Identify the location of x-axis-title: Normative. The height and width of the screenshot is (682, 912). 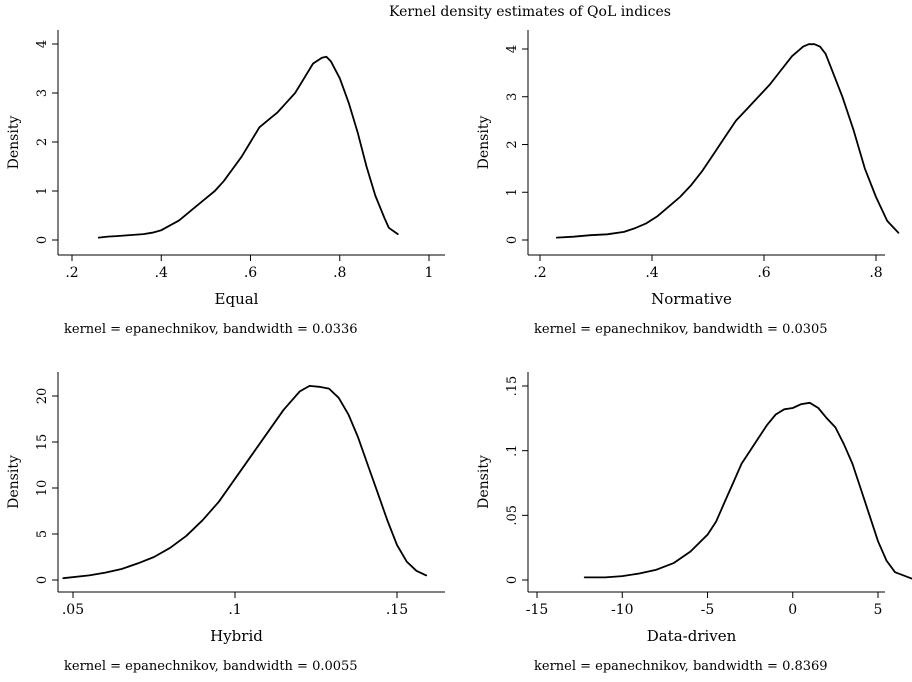
(691, 299).